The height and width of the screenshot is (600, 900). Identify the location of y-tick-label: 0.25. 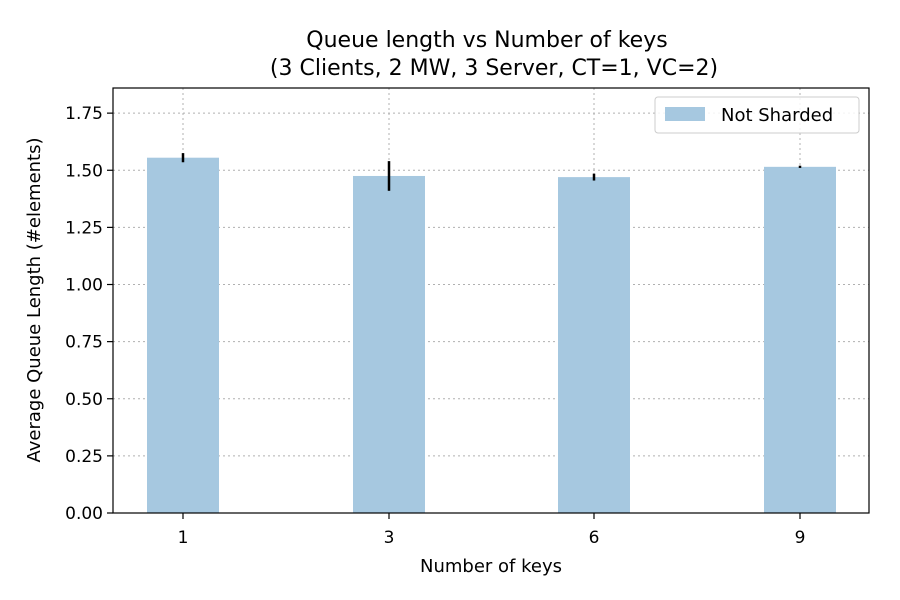
(84, 457).